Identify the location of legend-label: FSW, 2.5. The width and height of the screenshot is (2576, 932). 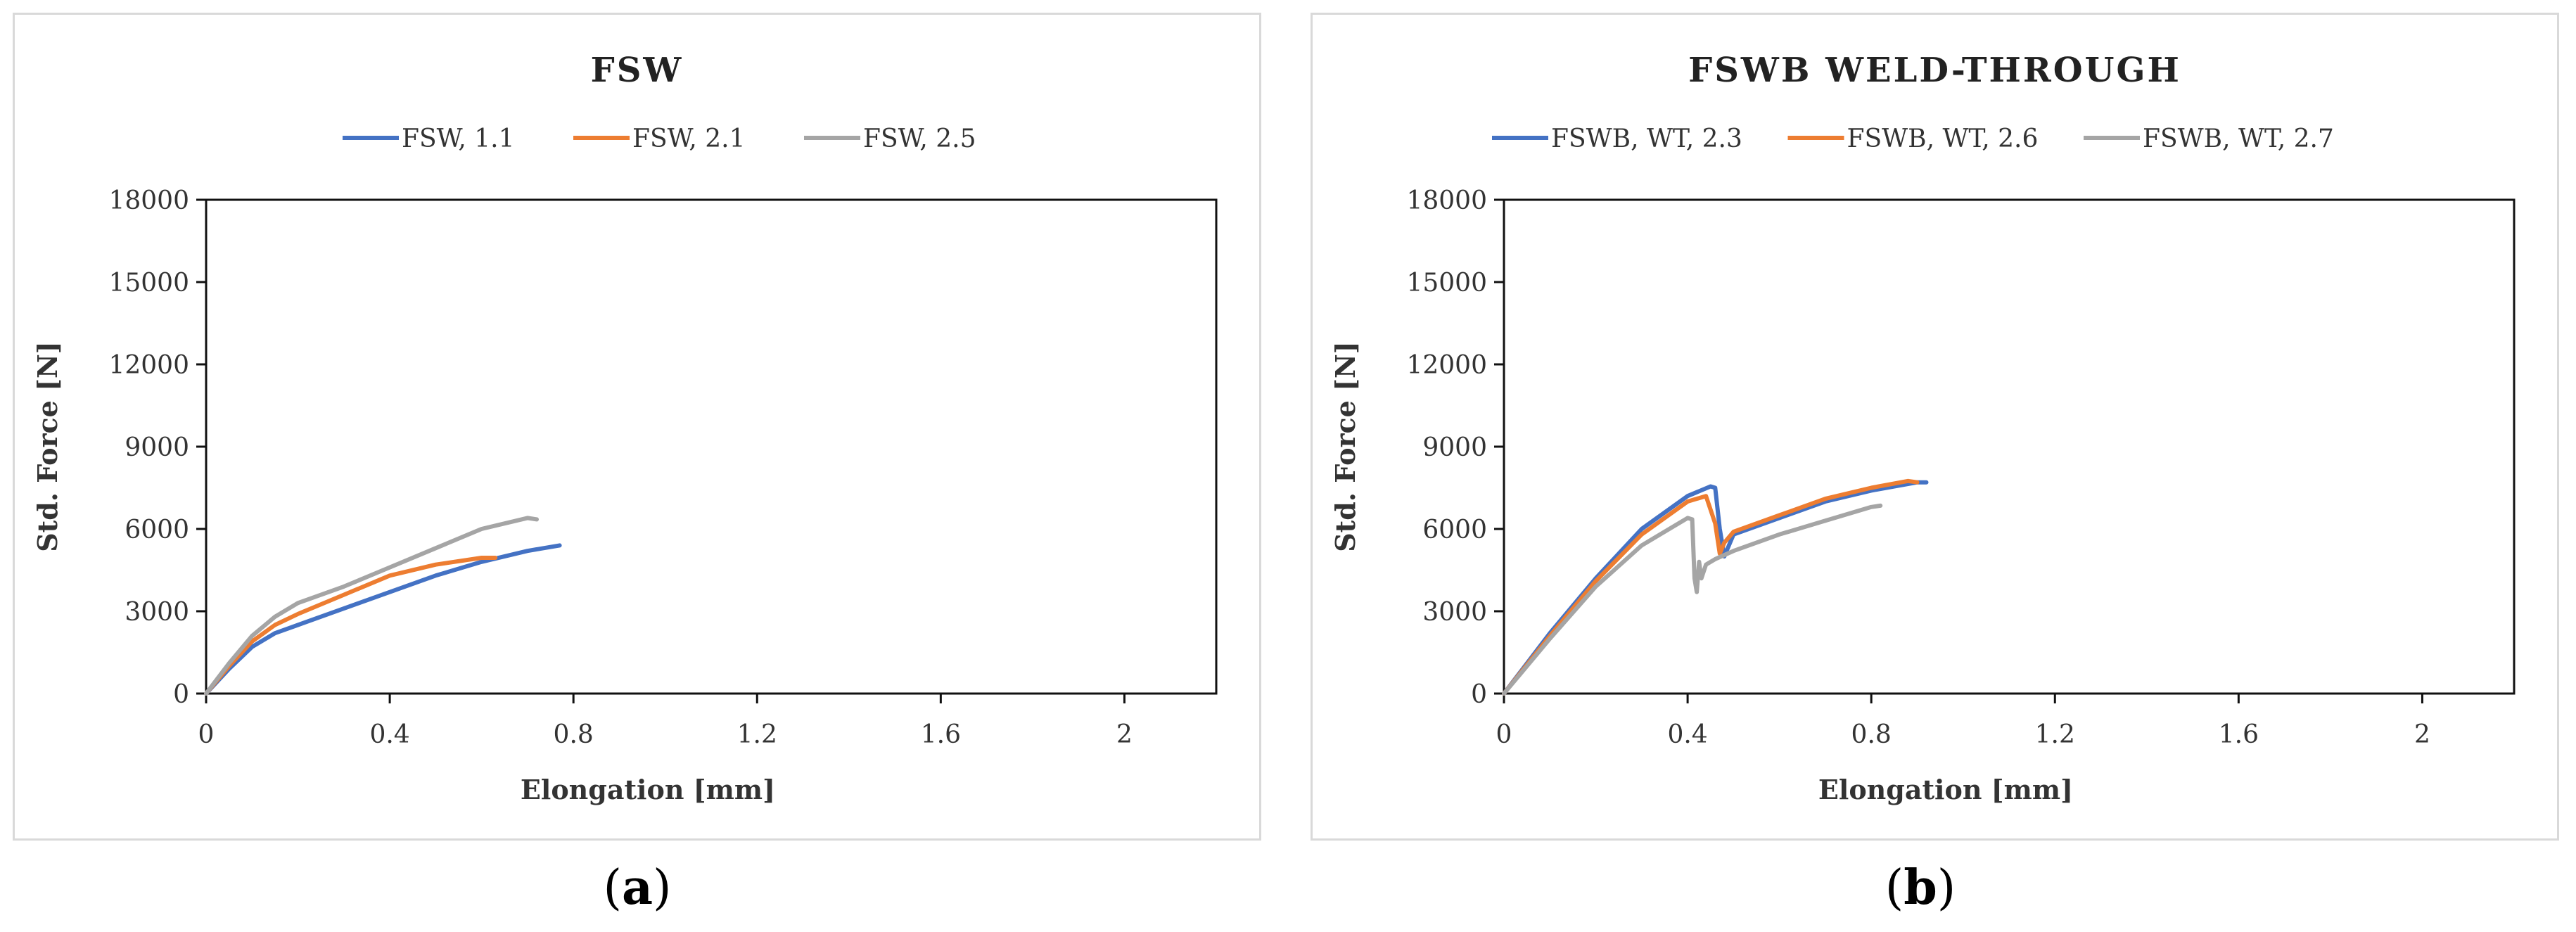
(919, 139).